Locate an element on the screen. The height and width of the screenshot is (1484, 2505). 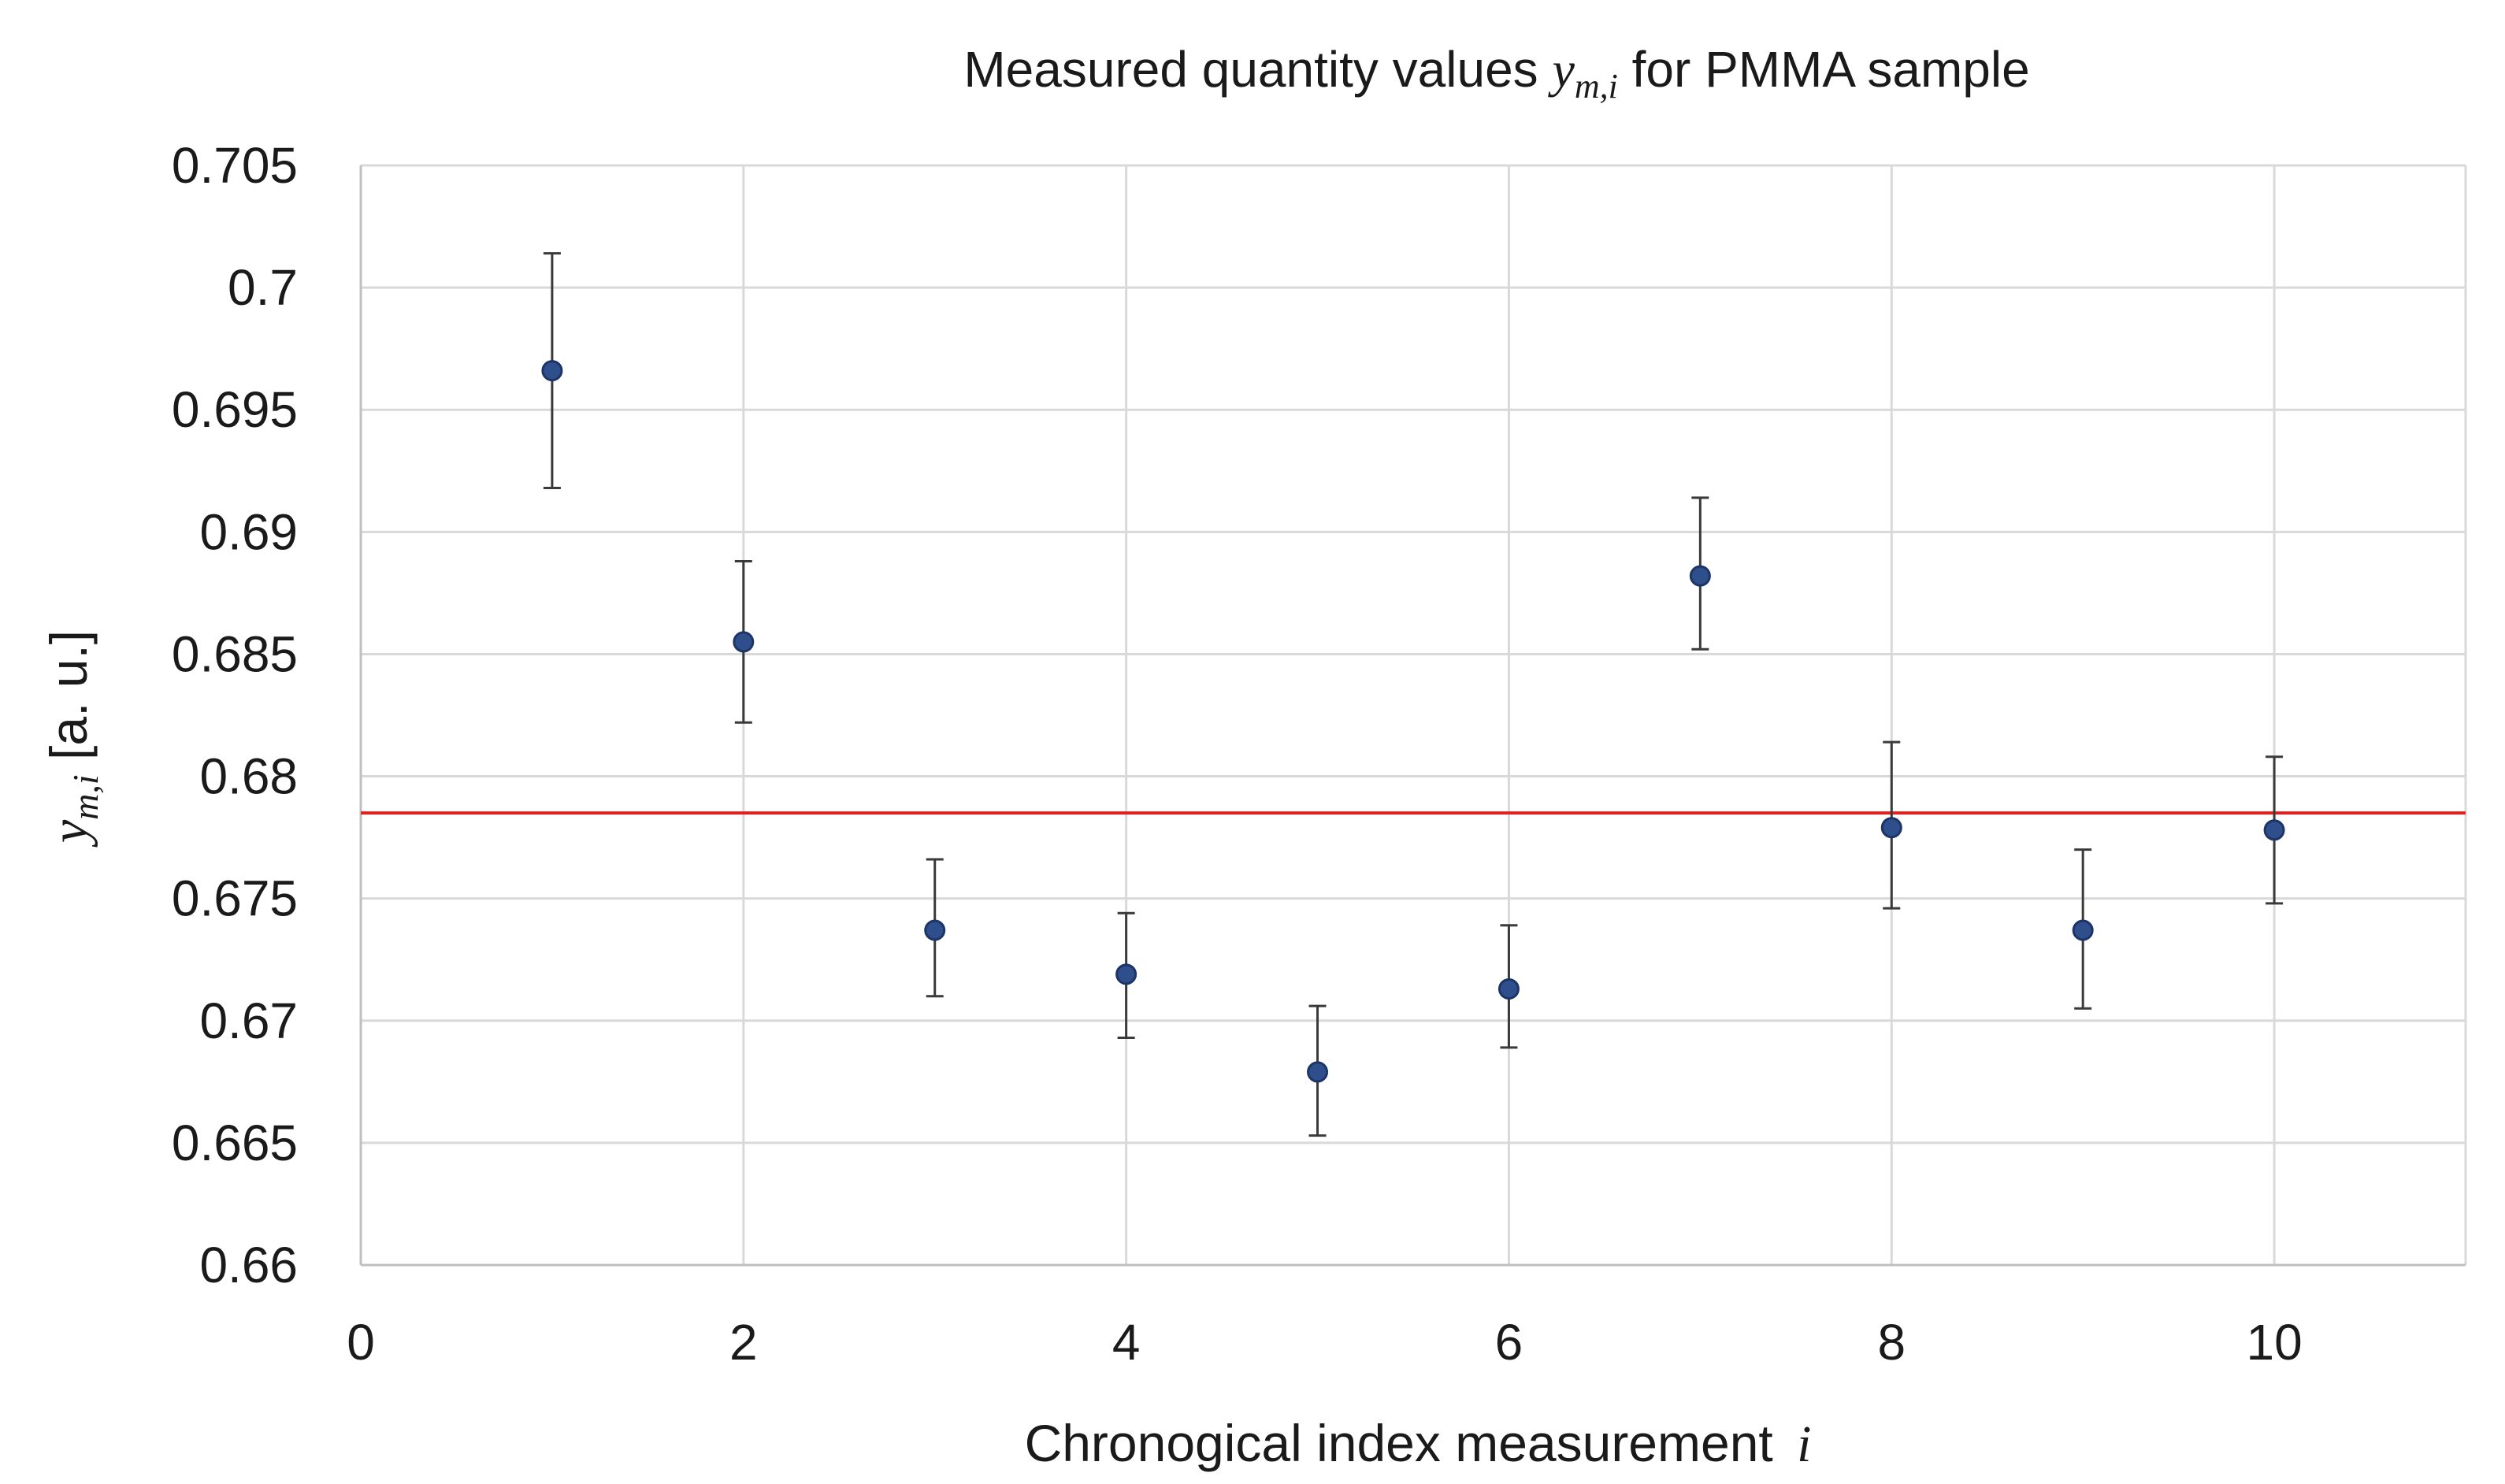
x-tick-labels: 0 2 4 6 8 10 is located at coordinates (1324, 1342).